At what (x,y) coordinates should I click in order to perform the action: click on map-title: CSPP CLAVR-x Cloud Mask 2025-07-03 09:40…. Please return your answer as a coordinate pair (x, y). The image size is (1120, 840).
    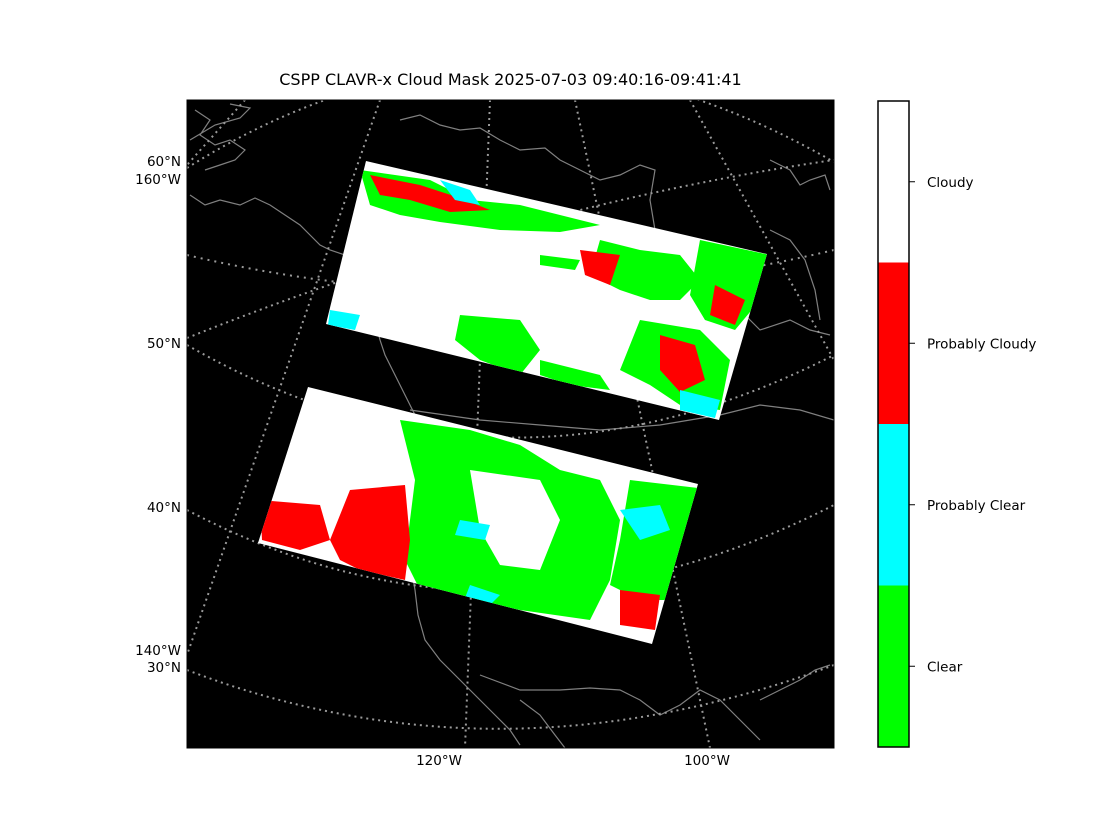
    Looking at the image, I should click on (510, 79).